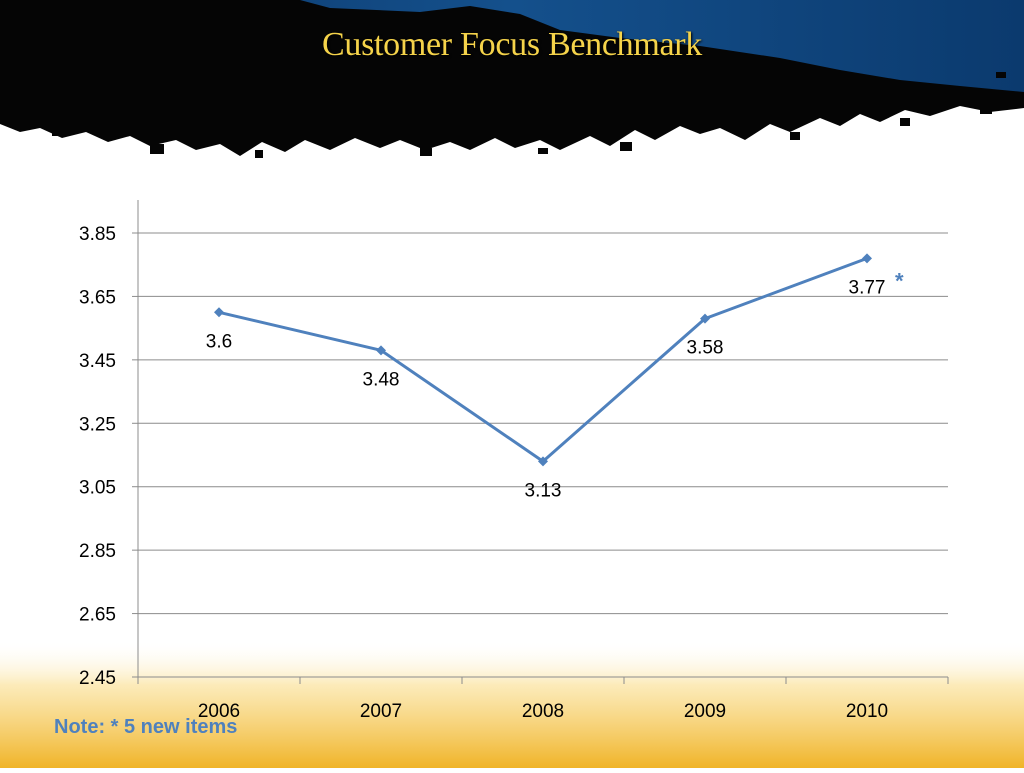 This screenshot has width=1024, height=773. What do you see at coordinates (219, 711) in the screenshot?
I see `x-tick-label: 2006` at bounding box center [219, 711].